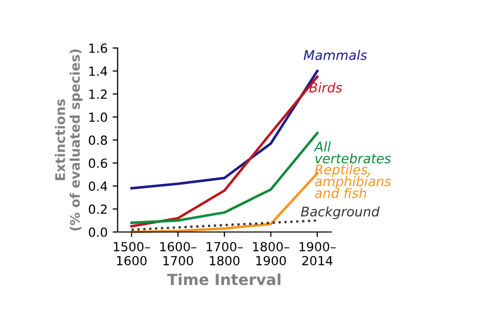 The image size is (480, 320). Describe the element at coordinates (98, 48) in the screenshot. I see `y-tick-label: 1.6` at that location.